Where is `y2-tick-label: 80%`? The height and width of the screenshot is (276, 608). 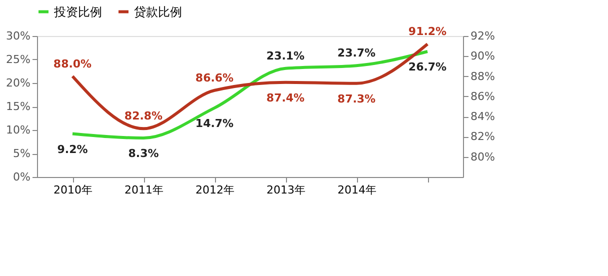
y2-tick-label: 80% is located at coordinates (482, 157).